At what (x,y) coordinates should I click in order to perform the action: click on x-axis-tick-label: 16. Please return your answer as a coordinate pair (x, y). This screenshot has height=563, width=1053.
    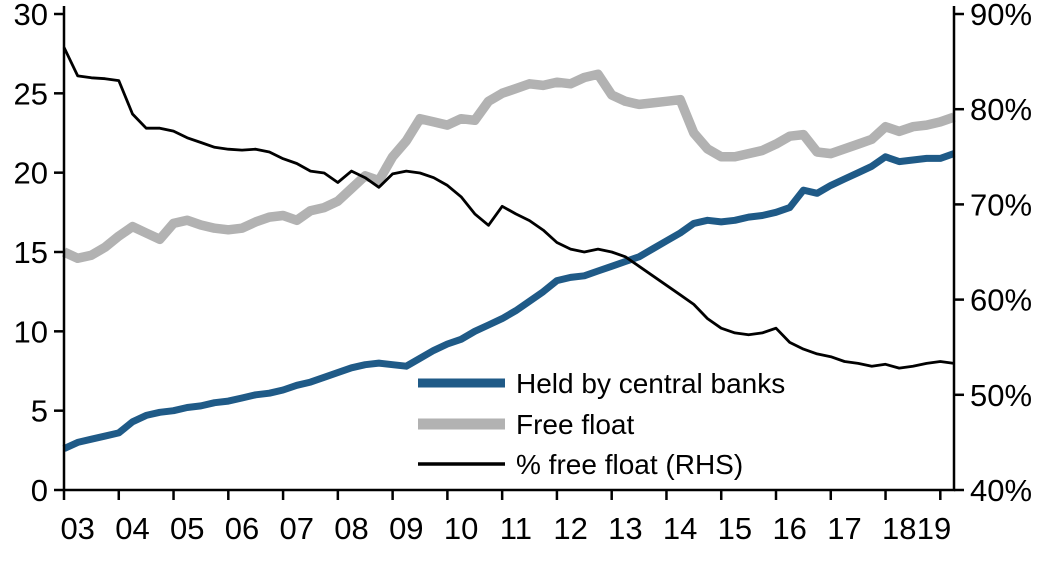
    Looking at the image, I should click on (789, 528).